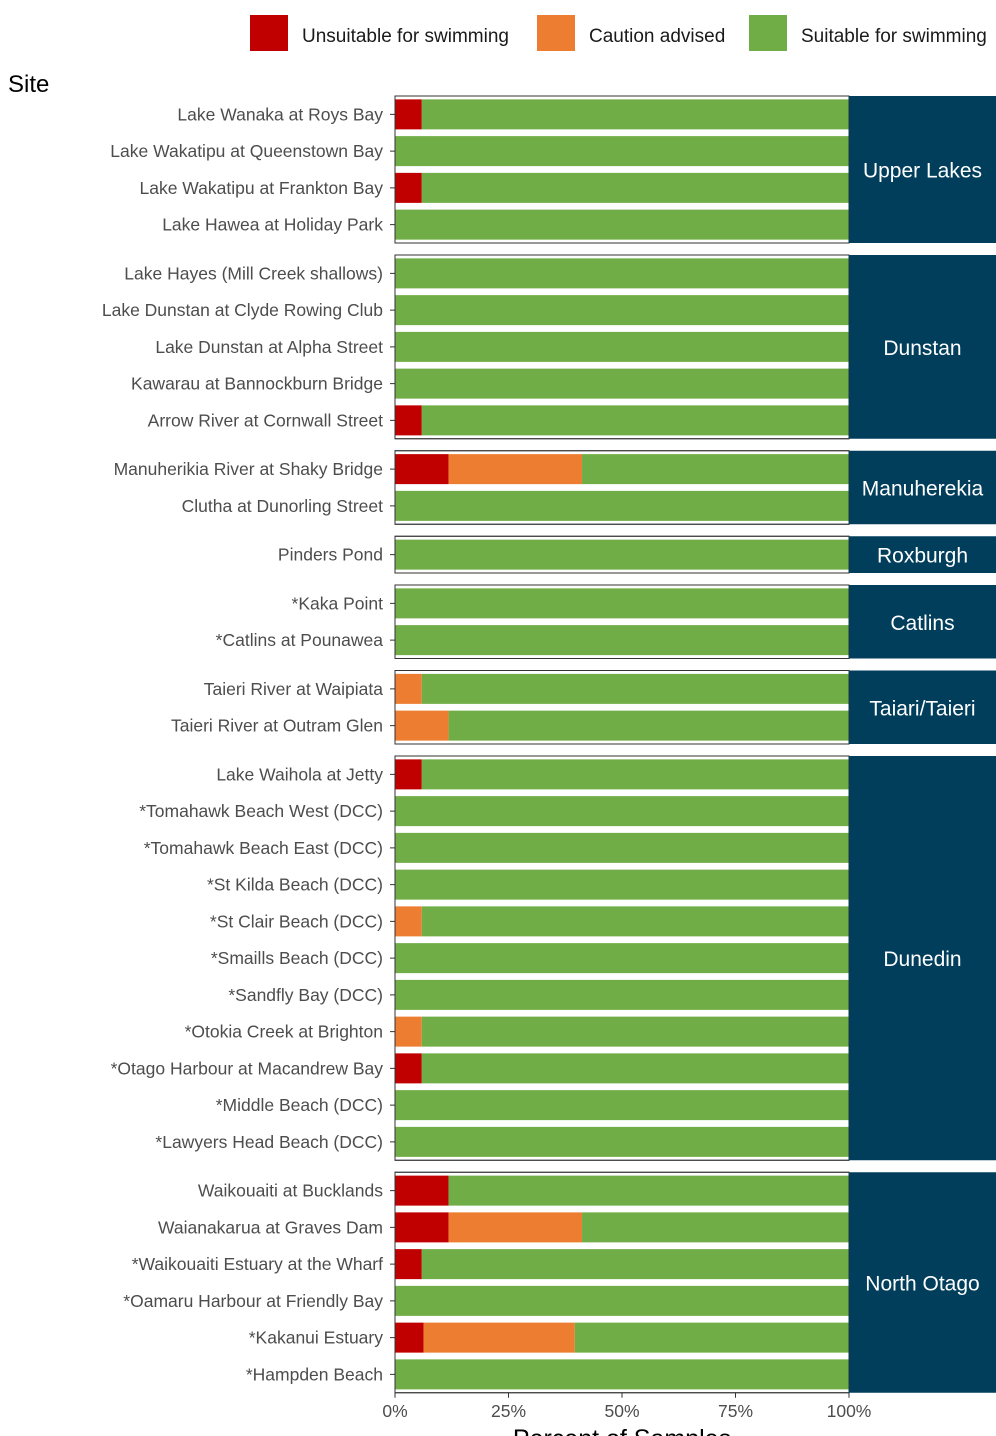 This screenshot has height=1436, width=996. I want to click on site-label: *Tomahawk Beach West (DCC), so click(261, 811).